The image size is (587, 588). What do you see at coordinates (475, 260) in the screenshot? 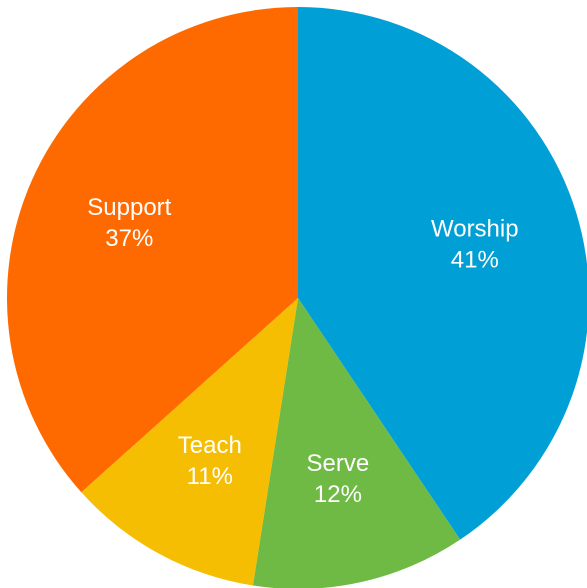
I see `slice-value-label-worship: 41%` at bounding box center [475, 260].